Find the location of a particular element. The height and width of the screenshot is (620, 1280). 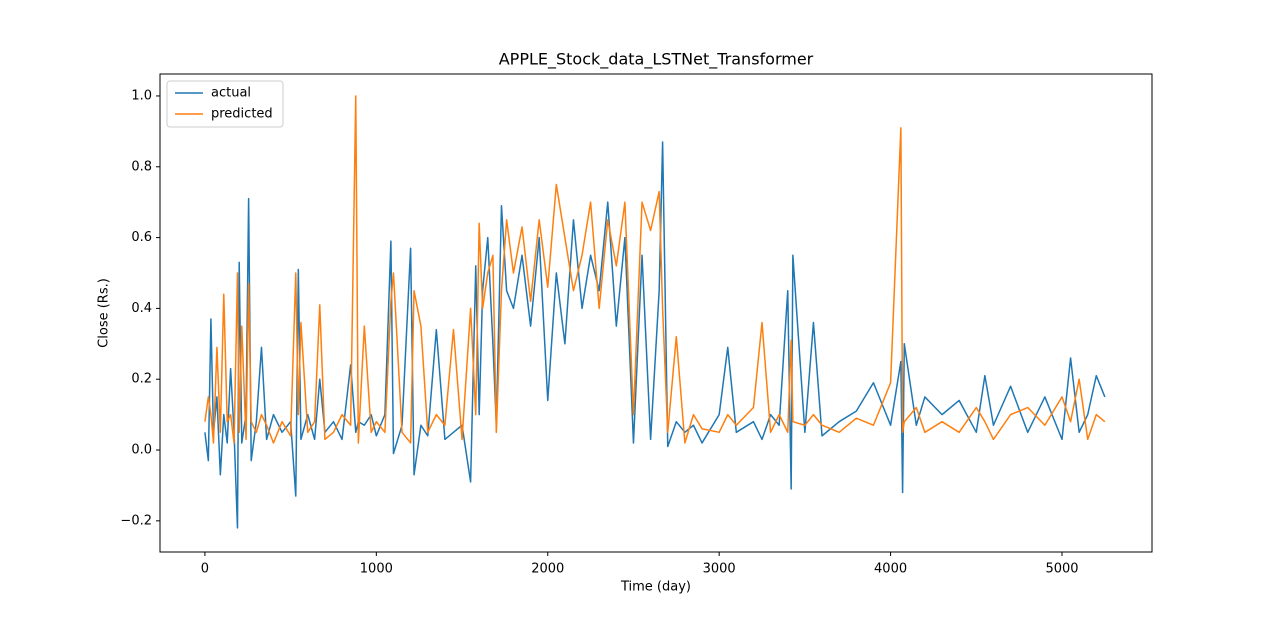

y-tick-label: 0.0 is located at coordinates (141, 450).